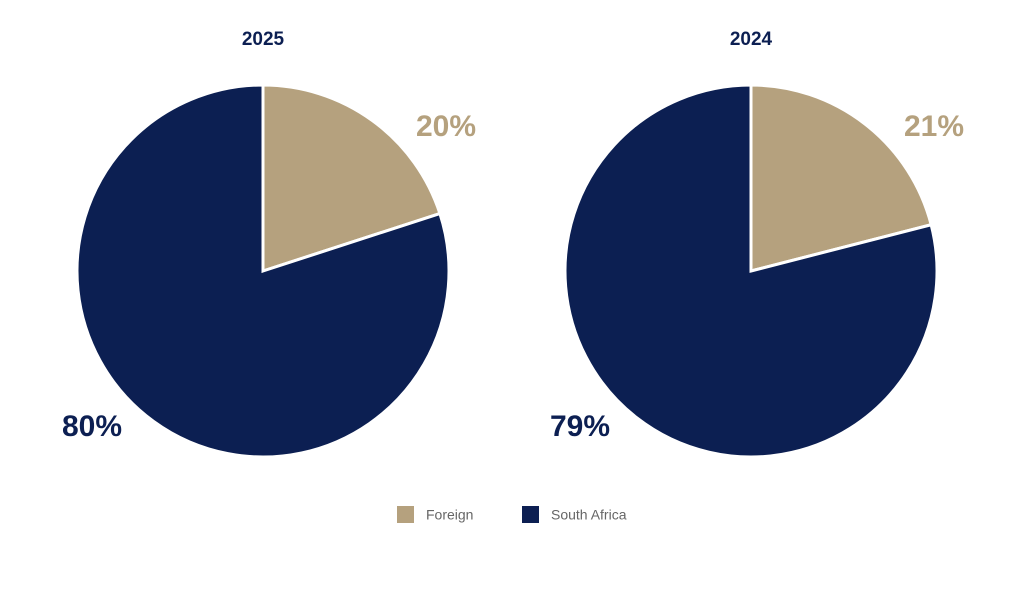 This screenshot has width=1024, height=594. I want to click on value-label: 20%, so click(446, 126).